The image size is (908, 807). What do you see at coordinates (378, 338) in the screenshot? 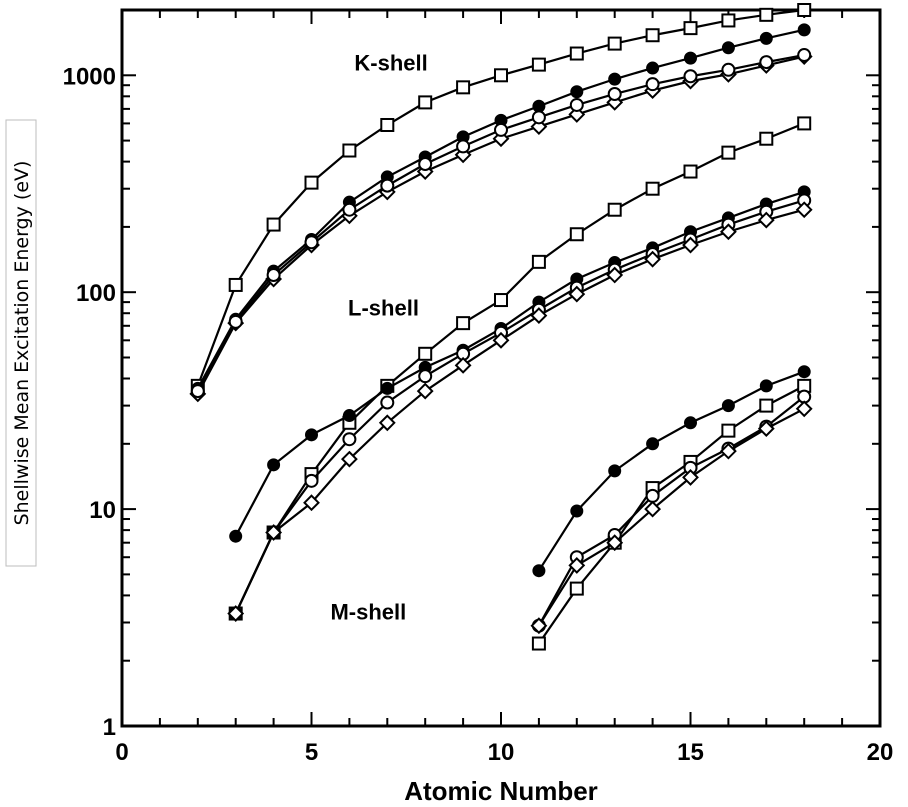
I see `shell-annotations: K-shell L-shell M-shell` at bounding box center [378, 338].